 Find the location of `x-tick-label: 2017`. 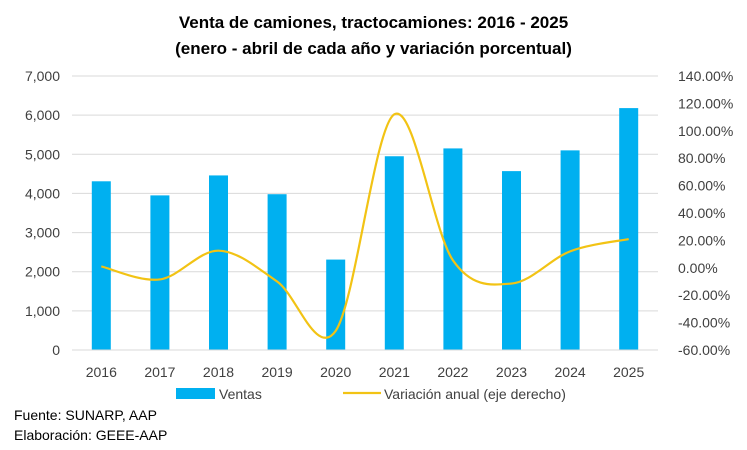

x-tick-label: 2017 is located at coordinates (159, 372).